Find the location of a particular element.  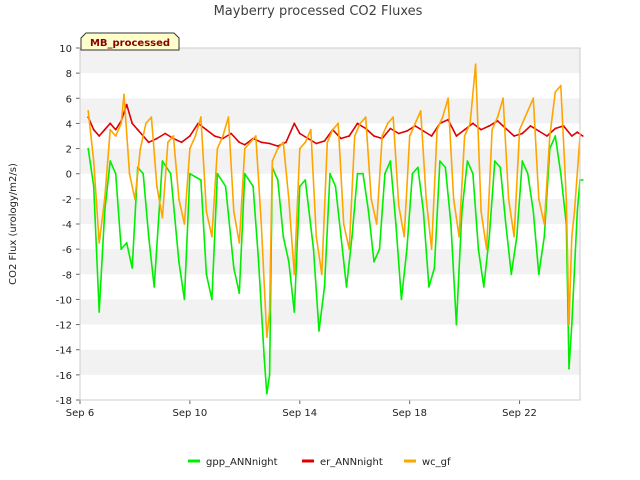

x-tick-label: Sep 6 is located at coordinates (80, 413).